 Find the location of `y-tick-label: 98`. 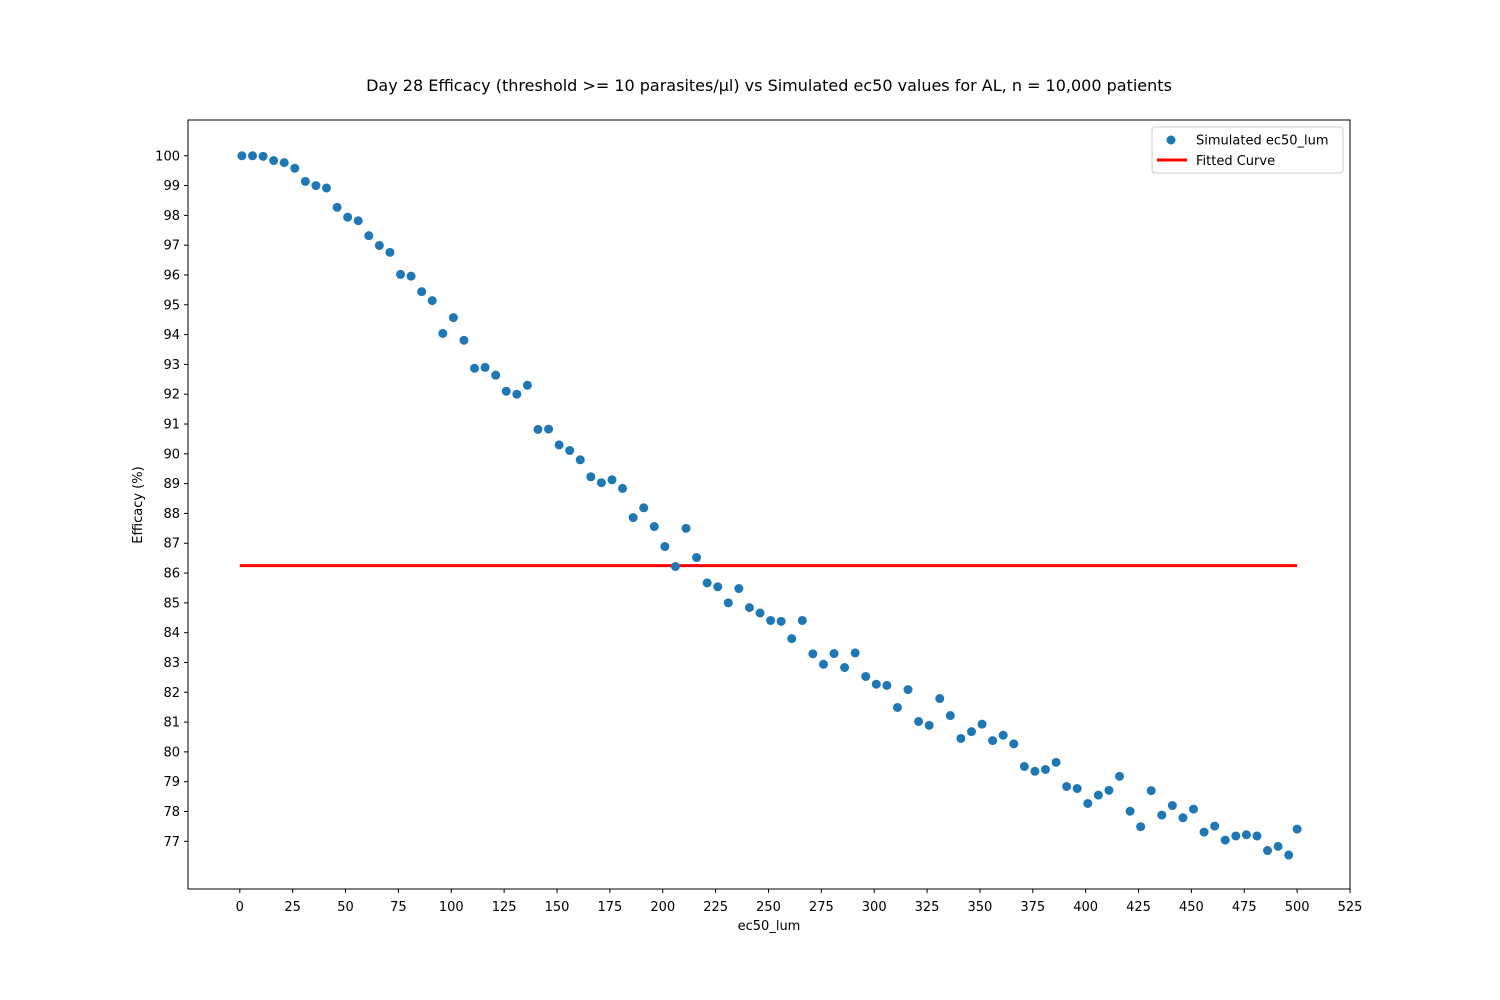

y-tick-label: 98 is located at coordinates (171, 216).